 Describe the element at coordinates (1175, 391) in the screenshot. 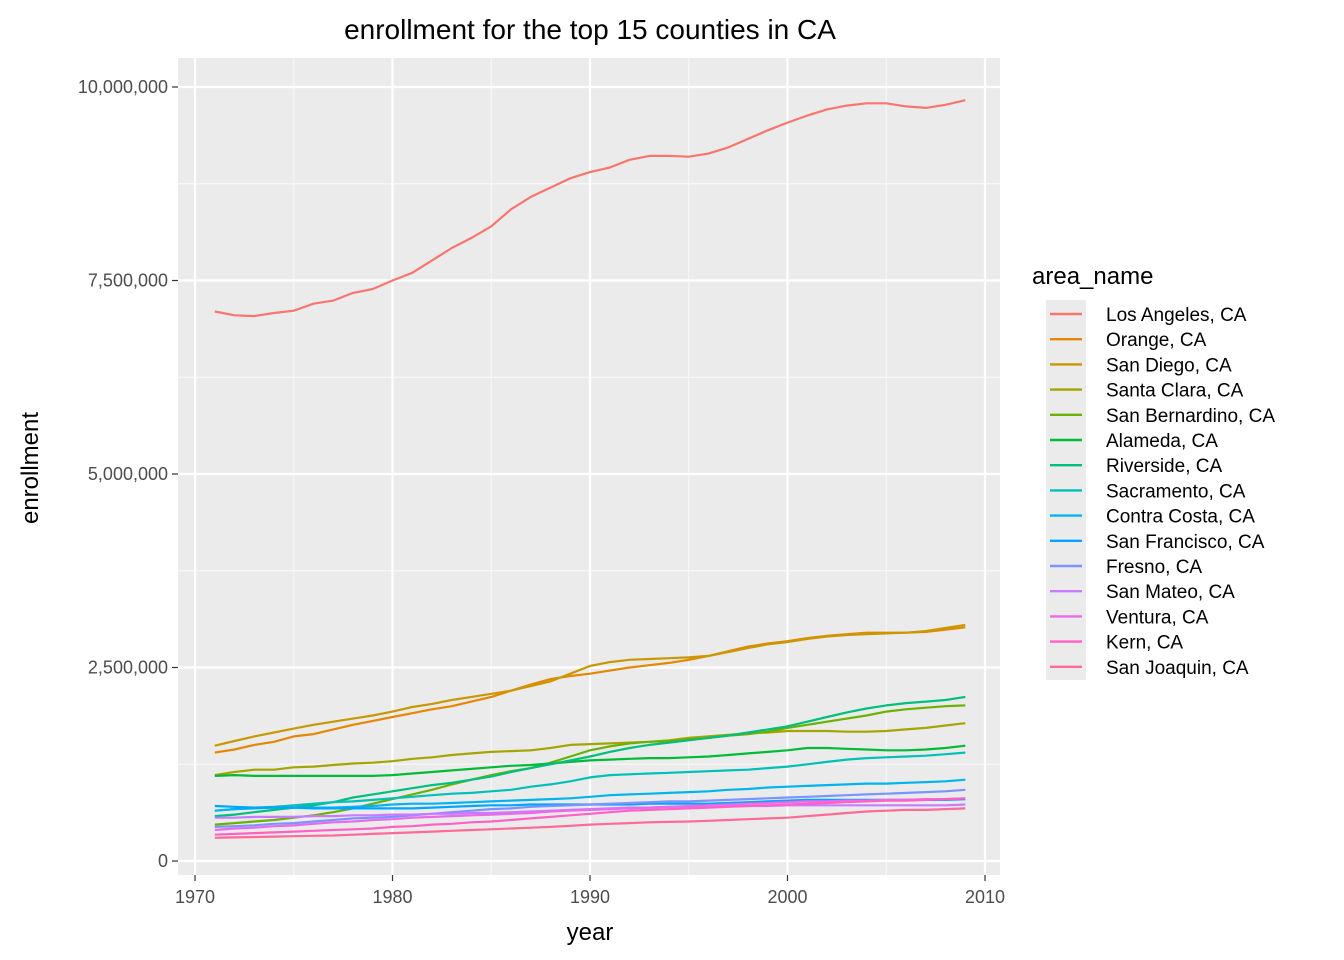

I see `legend-label: Santa Clara, CA` at that location.